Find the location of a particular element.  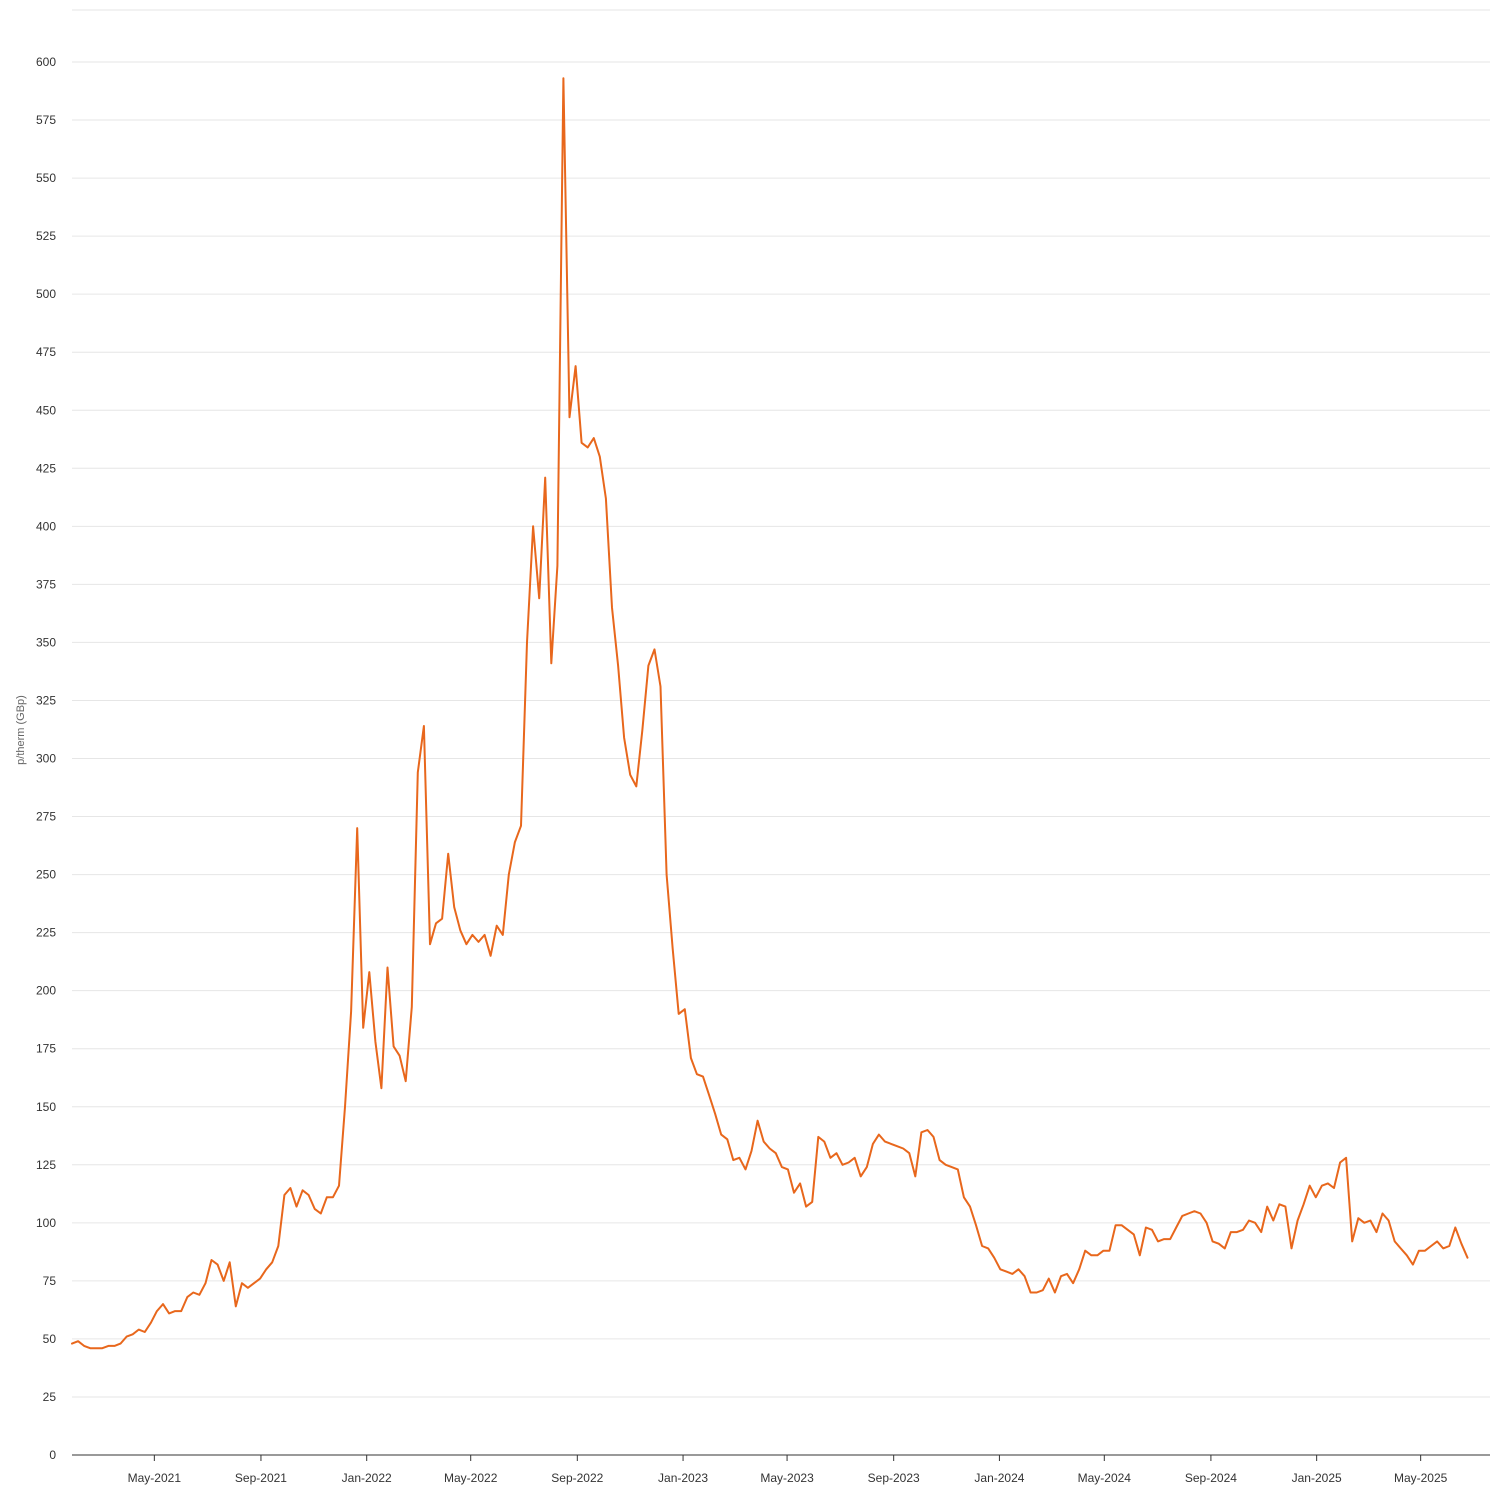

x-tick-label: May-2024 is located at coordinates (1105, 1478).